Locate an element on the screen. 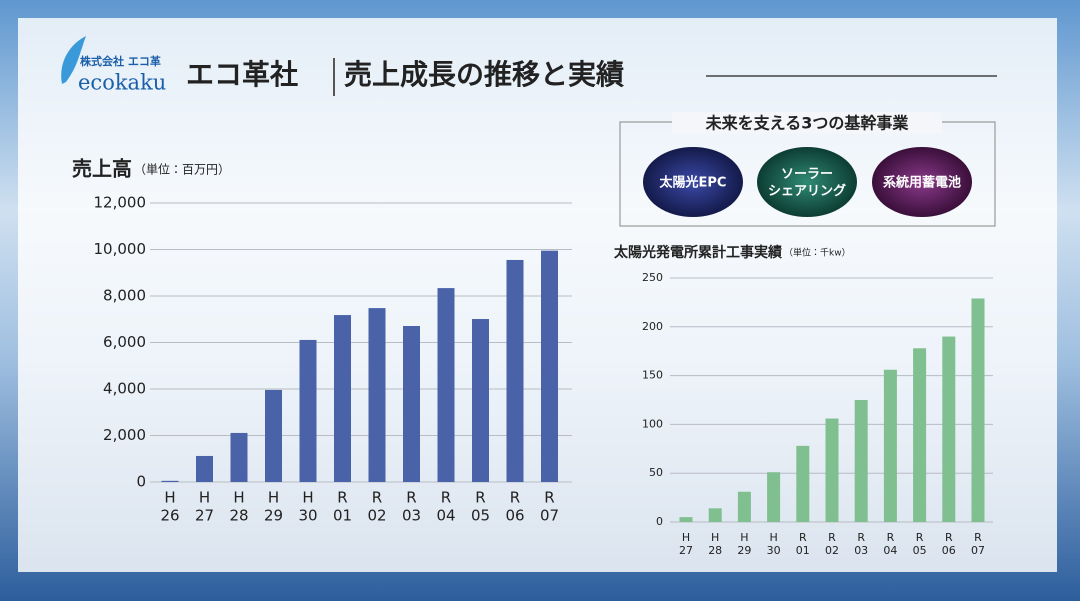 This screenshot has width=1080, height=605. business-label: 太陽光EPC is located at coordinates (693, 183).